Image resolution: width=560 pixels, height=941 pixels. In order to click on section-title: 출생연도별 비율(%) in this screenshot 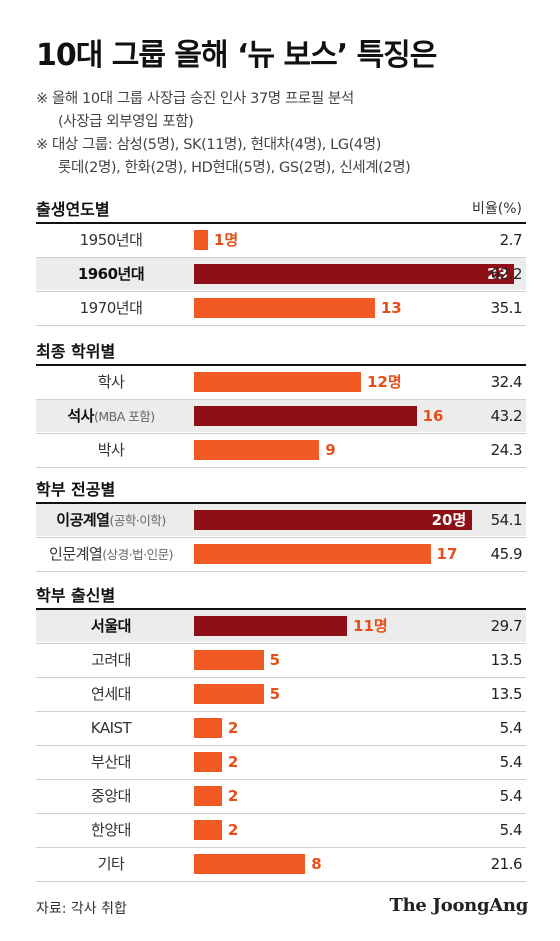, I will do `click(281, 208)`.